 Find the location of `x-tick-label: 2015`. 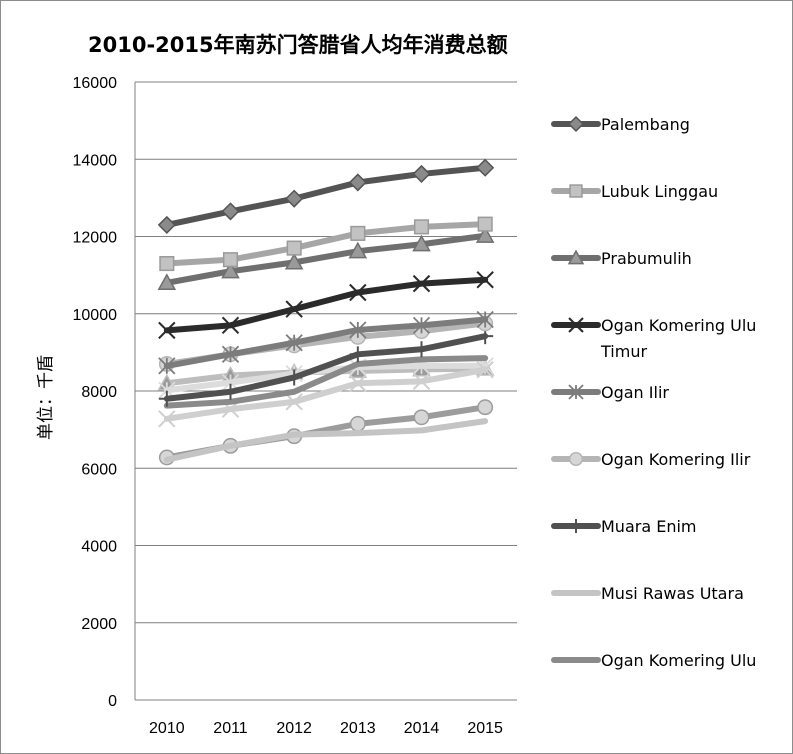

x-tick-label: 2015 is located at coordinates (485, 728).